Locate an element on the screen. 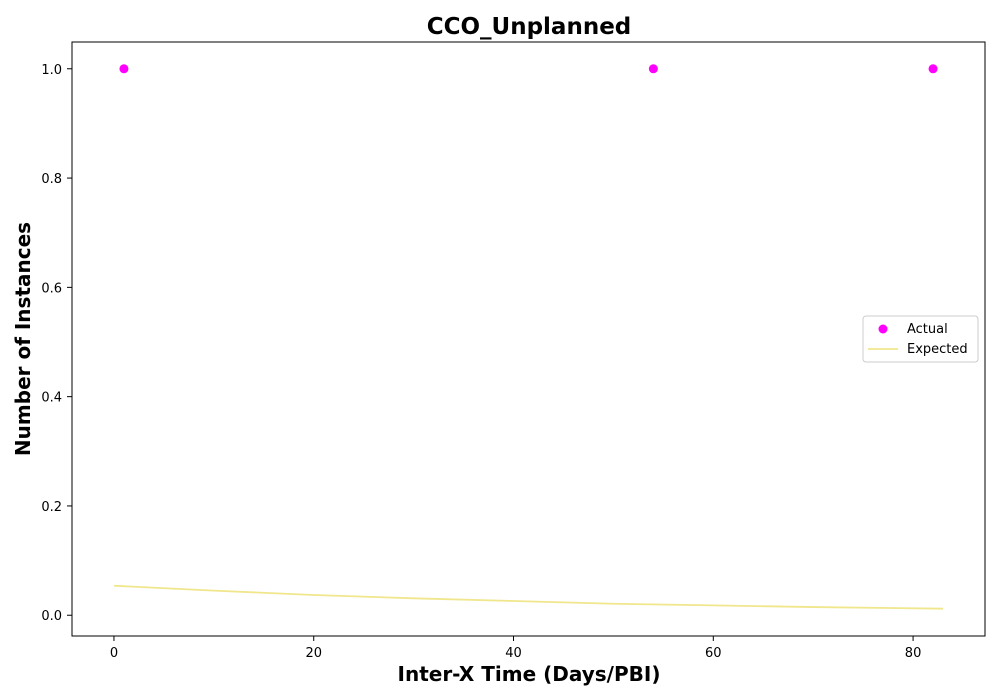  x-axis: 0 20 40 60 80 is located at coordinates (516, 648).